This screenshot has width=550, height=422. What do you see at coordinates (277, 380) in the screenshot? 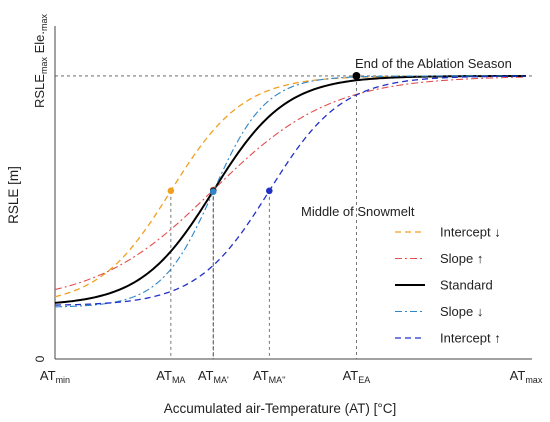
I see `x-tick-sub-3: MA''` at bounding box center [277, 380].